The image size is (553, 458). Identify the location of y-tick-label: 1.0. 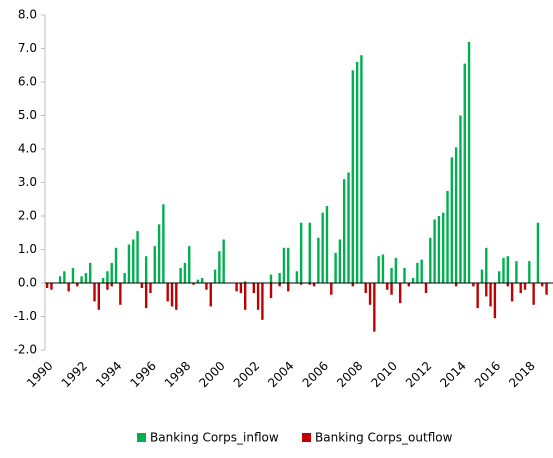
(27, 249).